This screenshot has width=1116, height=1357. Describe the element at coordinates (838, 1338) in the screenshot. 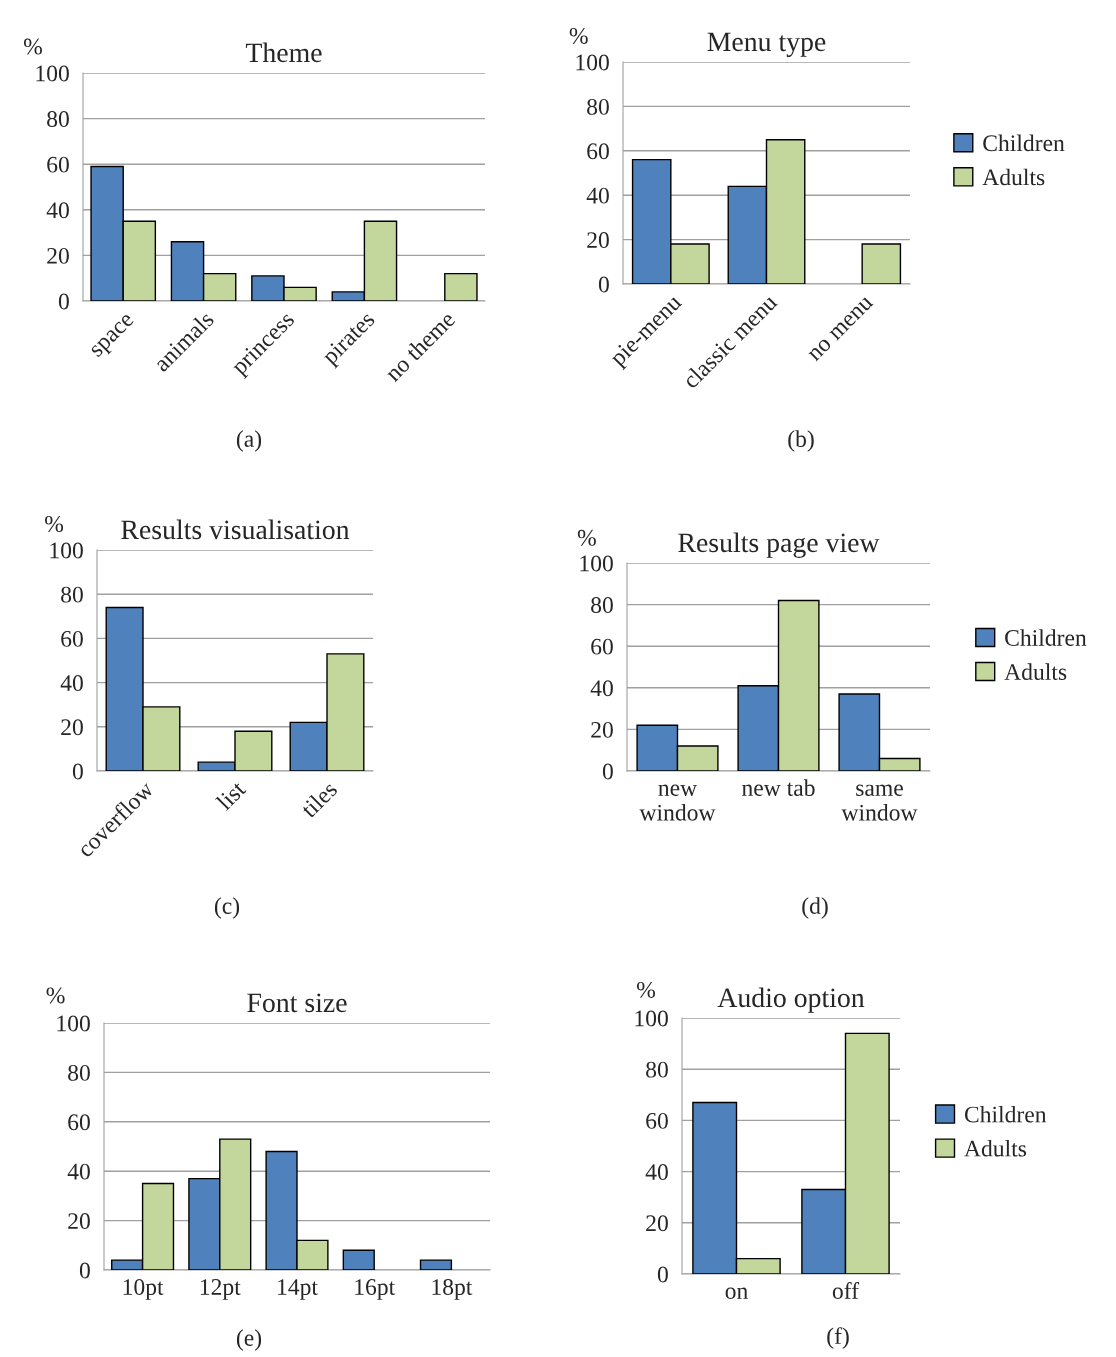

I see `text: (f)` at that location.